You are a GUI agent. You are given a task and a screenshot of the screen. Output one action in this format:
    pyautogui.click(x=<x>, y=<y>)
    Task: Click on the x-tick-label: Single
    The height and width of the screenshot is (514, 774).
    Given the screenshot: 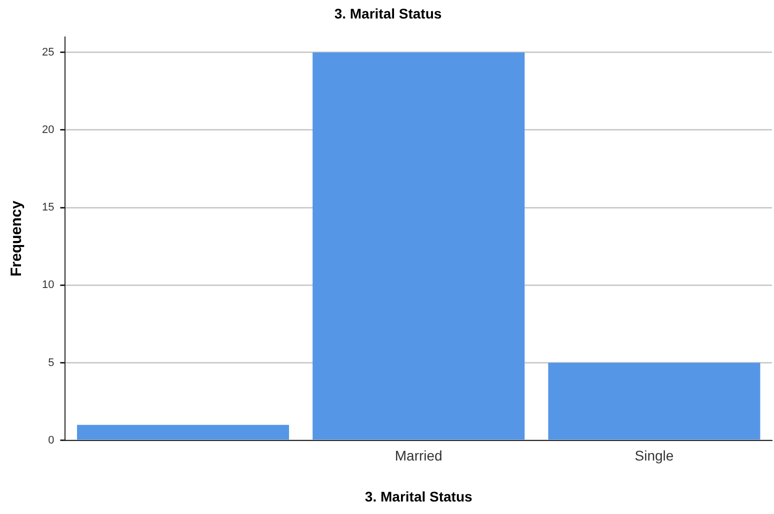 What is the action you would take?
    pyautogui.click(x=654, y=456)
    